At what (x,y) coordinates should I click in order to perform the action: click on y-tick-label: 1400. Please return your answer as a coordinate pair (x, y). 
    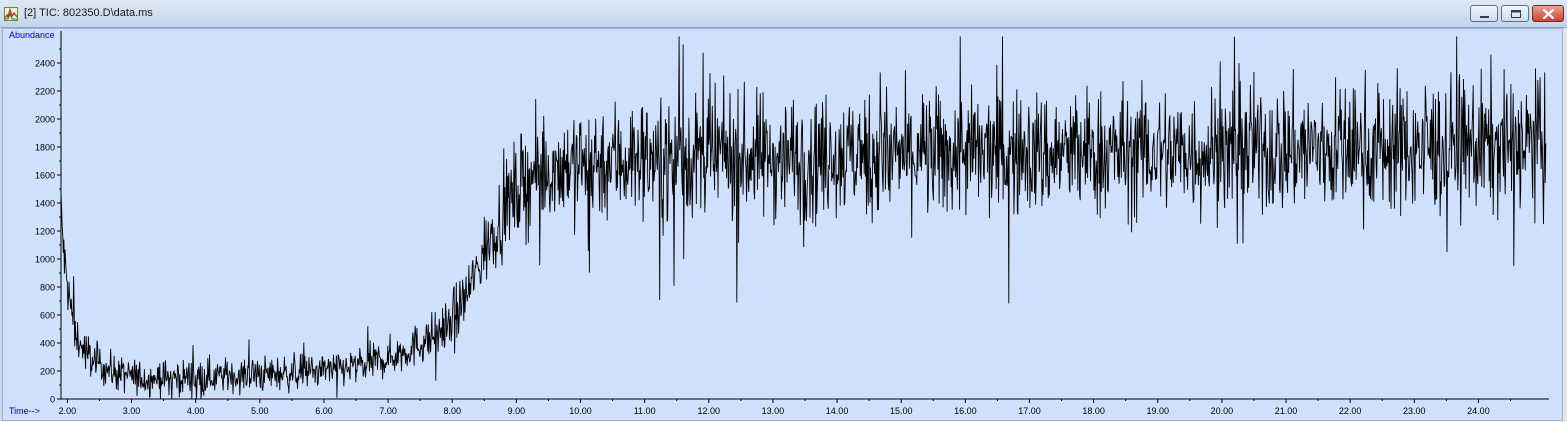
    Looking at the image, I should click on (45, 204).